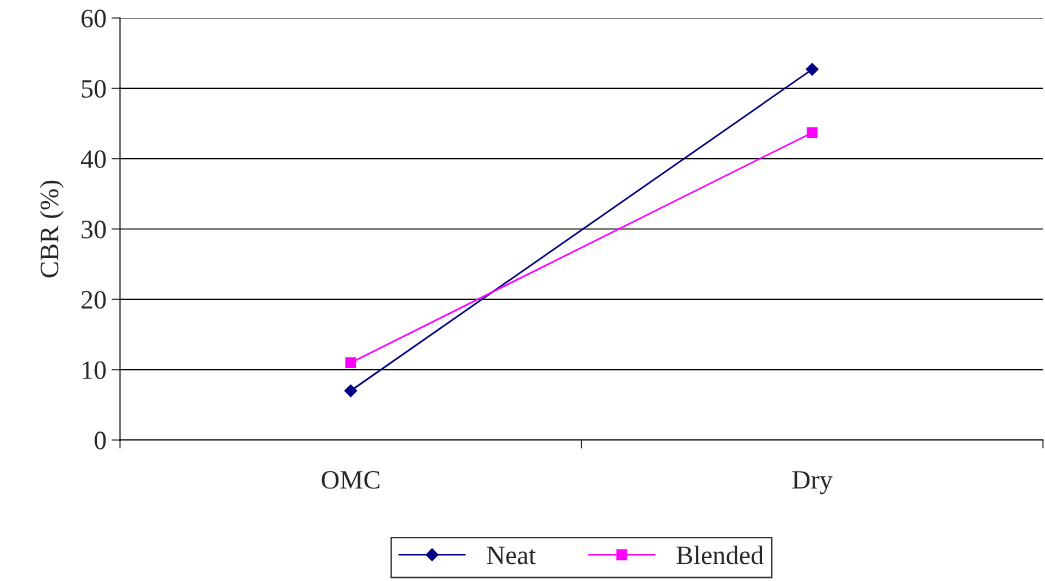  Describe the element at coordinates (93, 299) in the screenshot. I see `y-tick-label: 20` at that location.